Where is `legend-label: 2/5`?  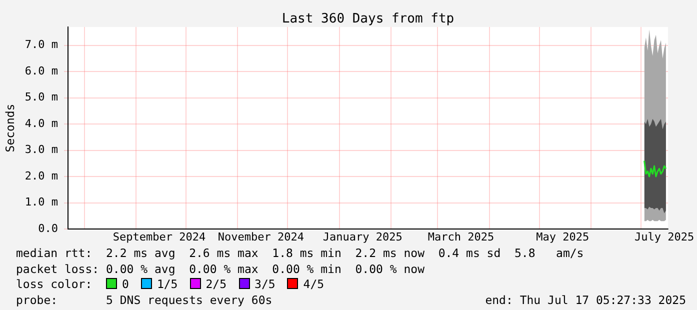
legend-label: 2/5 is located at coordinates (216, 284).